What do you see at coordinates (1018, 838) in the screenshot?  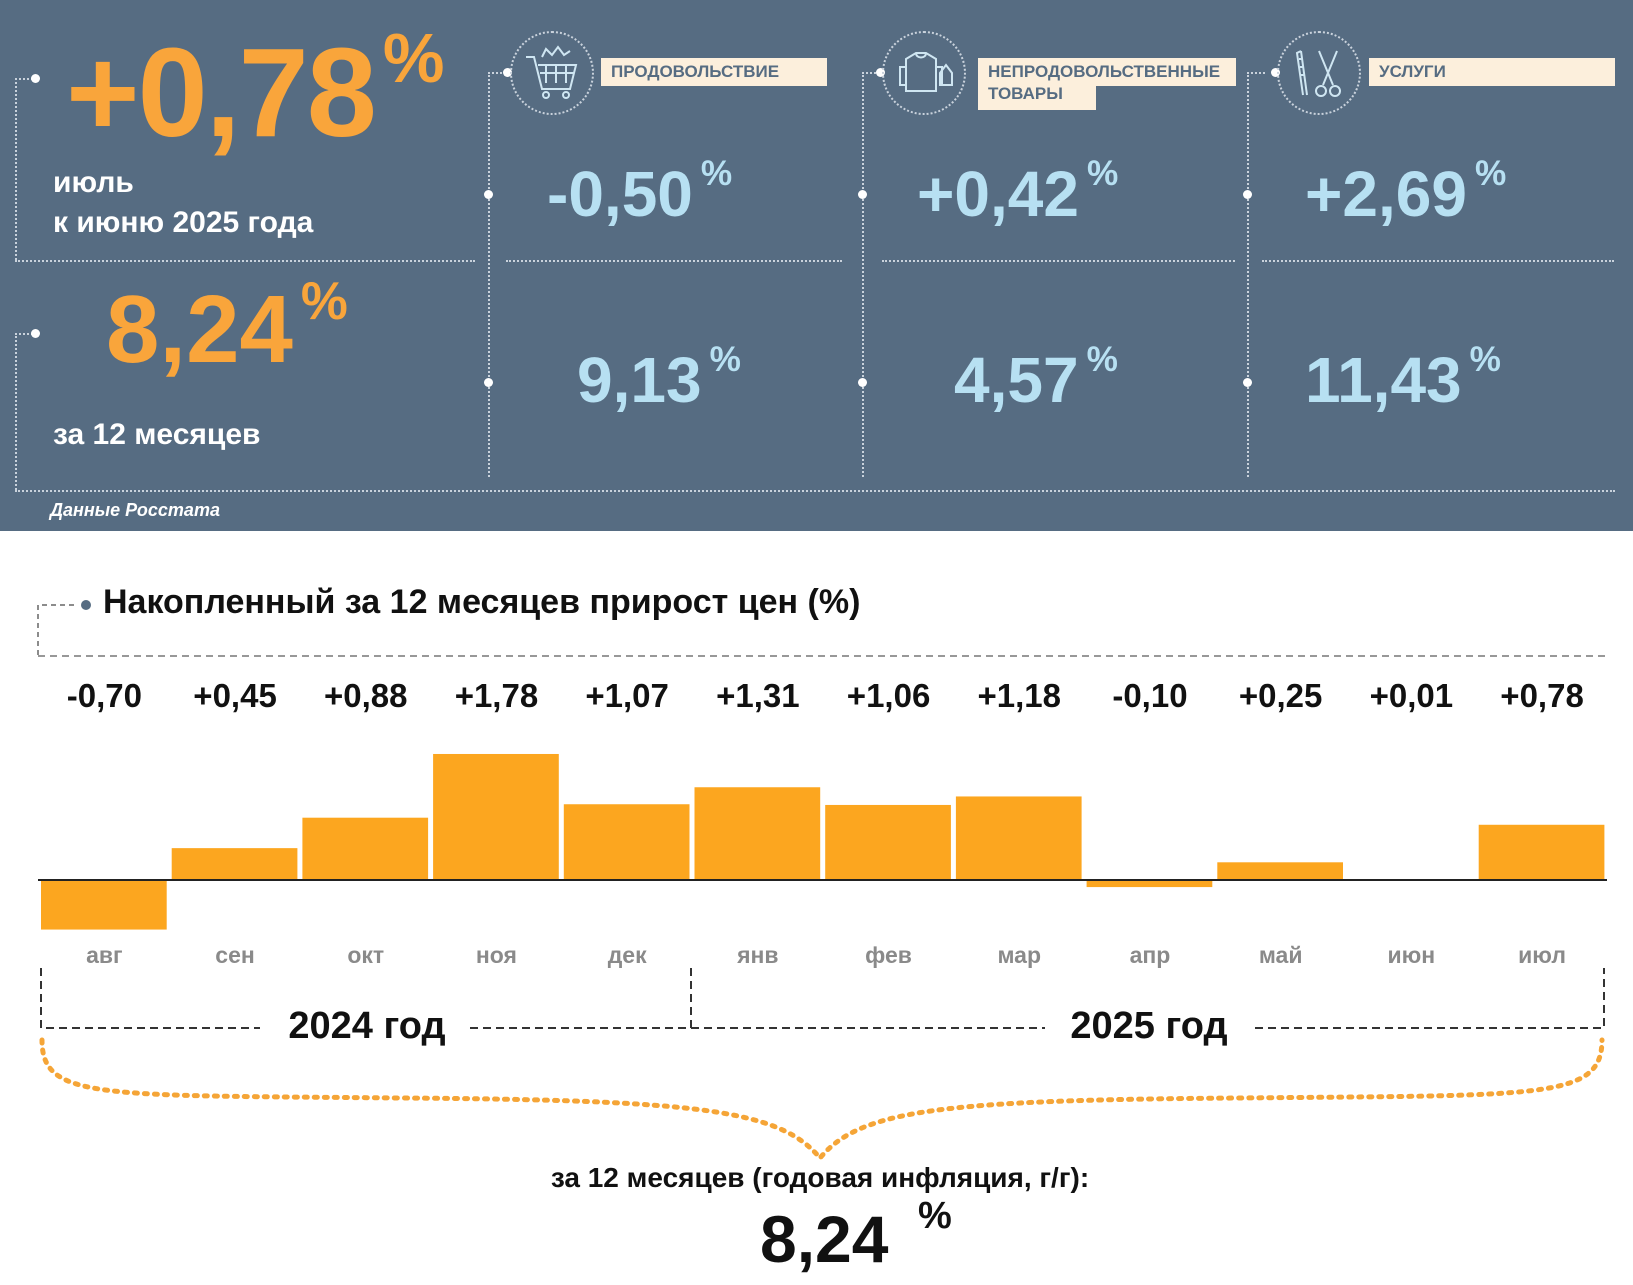 I see `bar-мар` at bounding box center [1018, 838].